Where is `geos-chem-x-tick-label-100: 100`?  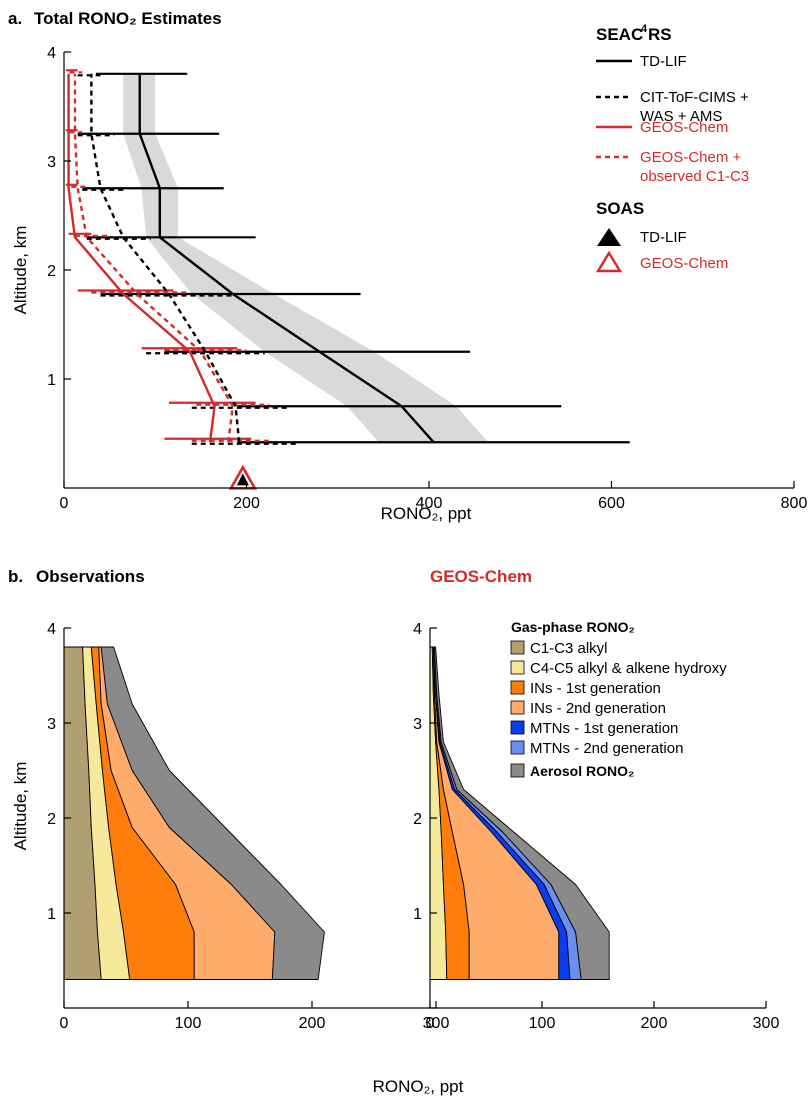
geos-chem-x-tick-label-100: 100 is located at coordinates (542, 1023).